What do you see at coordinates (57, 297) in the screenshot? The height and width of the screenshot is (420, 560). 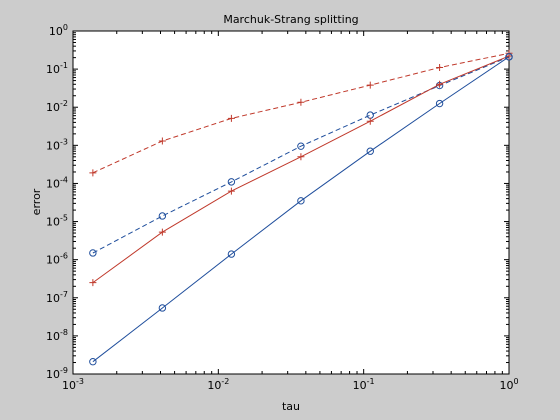 I see `y-tick-label: 10⁻⁷` at bounding box center [57, 297].